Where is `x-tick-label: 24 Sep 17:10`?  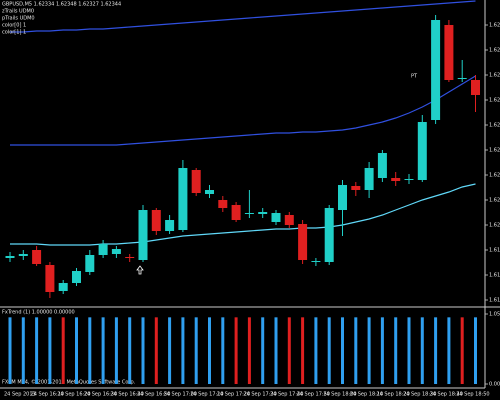 x-tick-label: 24 Sep 17:10 is located at coordinates (206, 395).